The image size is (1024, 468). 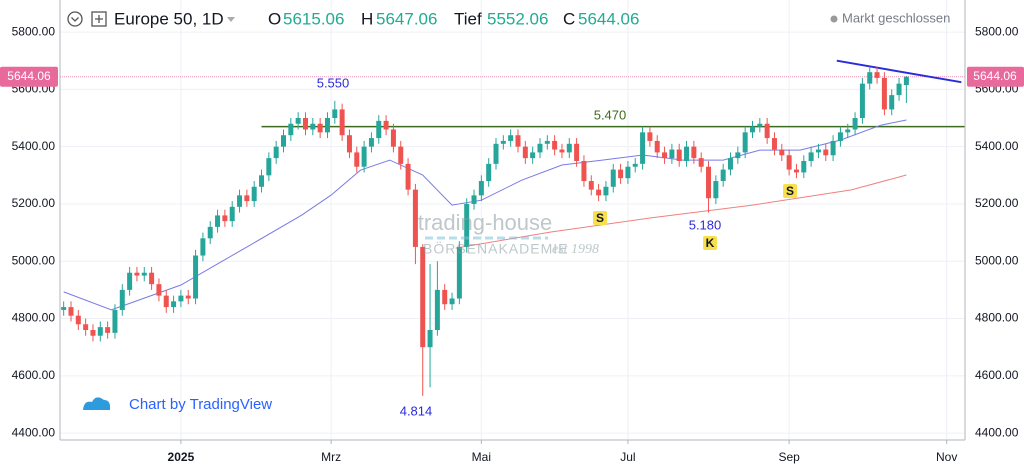 I want to click on annotation: 5.470, so click(x=610, y=114).